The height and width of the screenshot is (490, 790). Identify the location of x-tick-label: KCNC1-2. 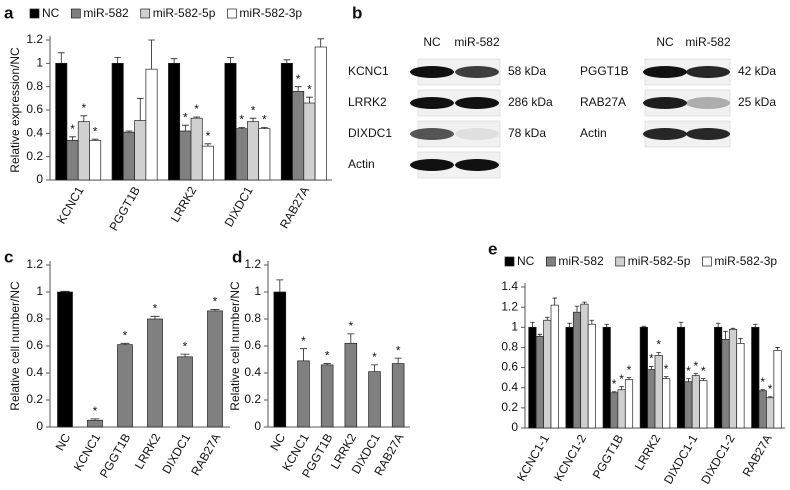
(570, 458).